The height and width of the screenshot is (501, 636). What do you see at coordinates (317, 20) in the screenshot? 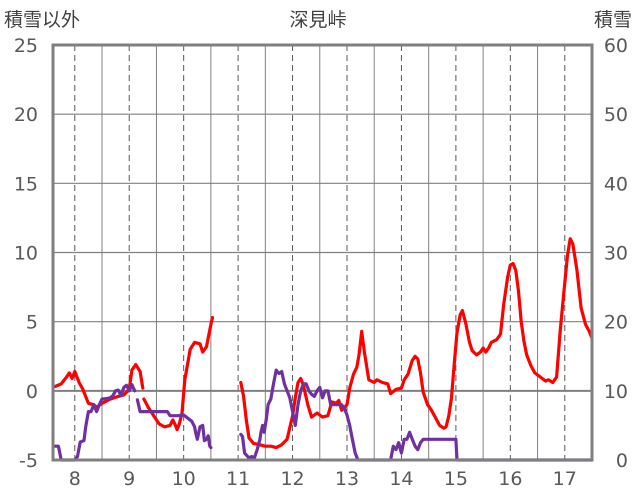
I see `chart-title: 深見峠` at bounding box center [317, 20].